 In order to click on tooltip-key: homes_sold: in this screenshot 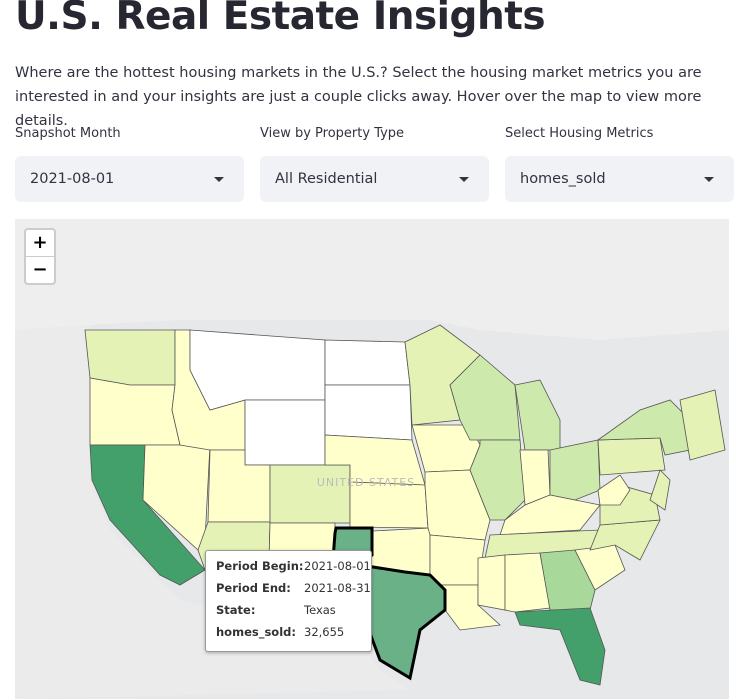, I will do `click(256, 632)`.